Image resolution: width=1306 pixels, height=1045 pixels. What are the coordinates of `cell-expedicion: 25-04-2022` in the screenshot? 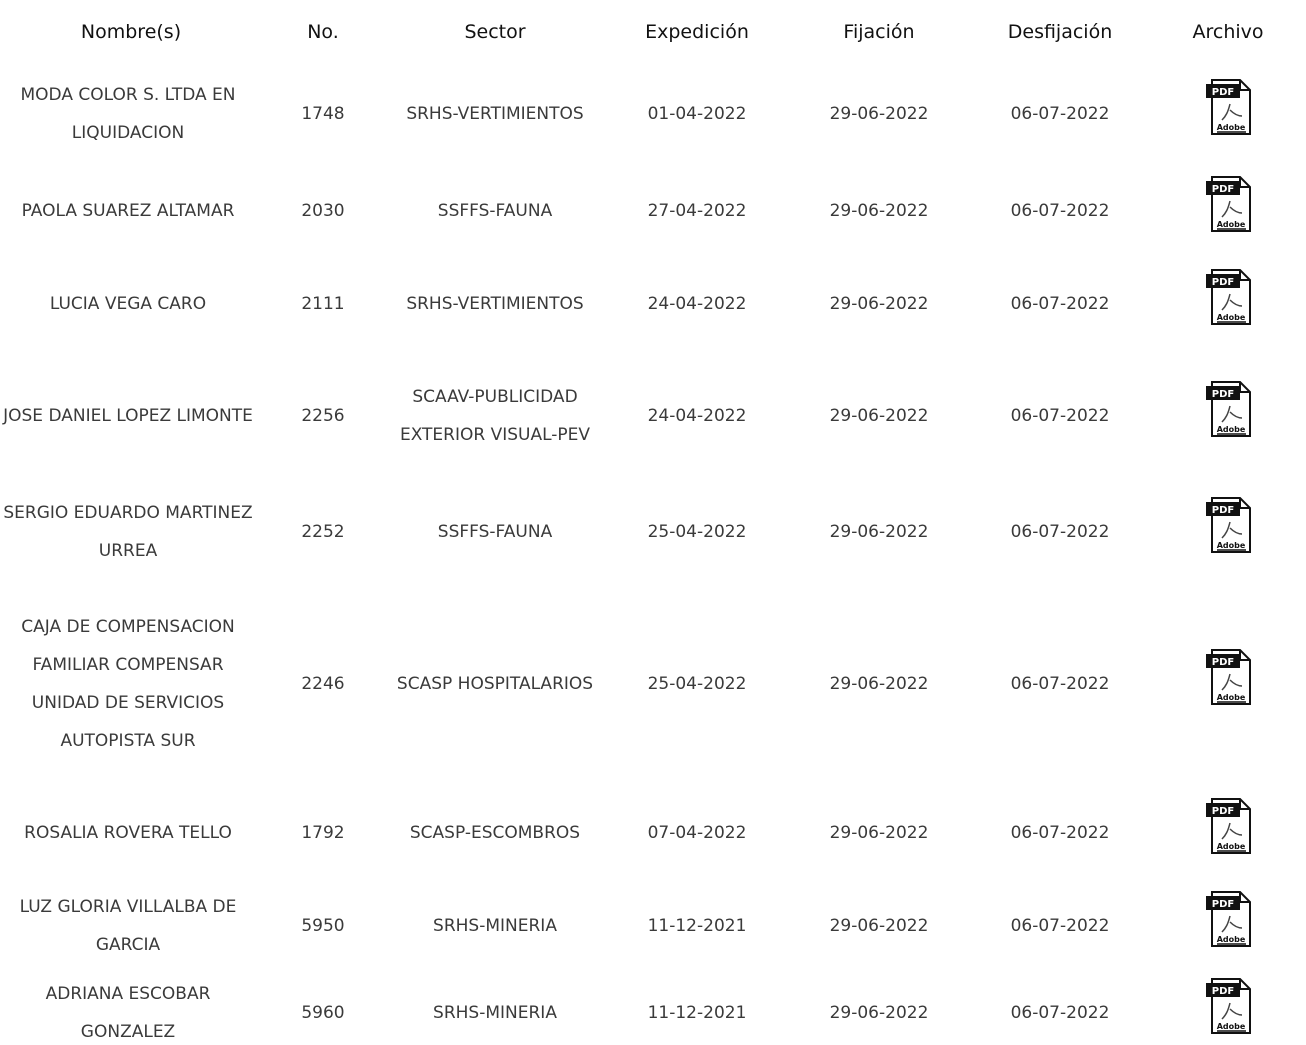 It's located at (697, 532).